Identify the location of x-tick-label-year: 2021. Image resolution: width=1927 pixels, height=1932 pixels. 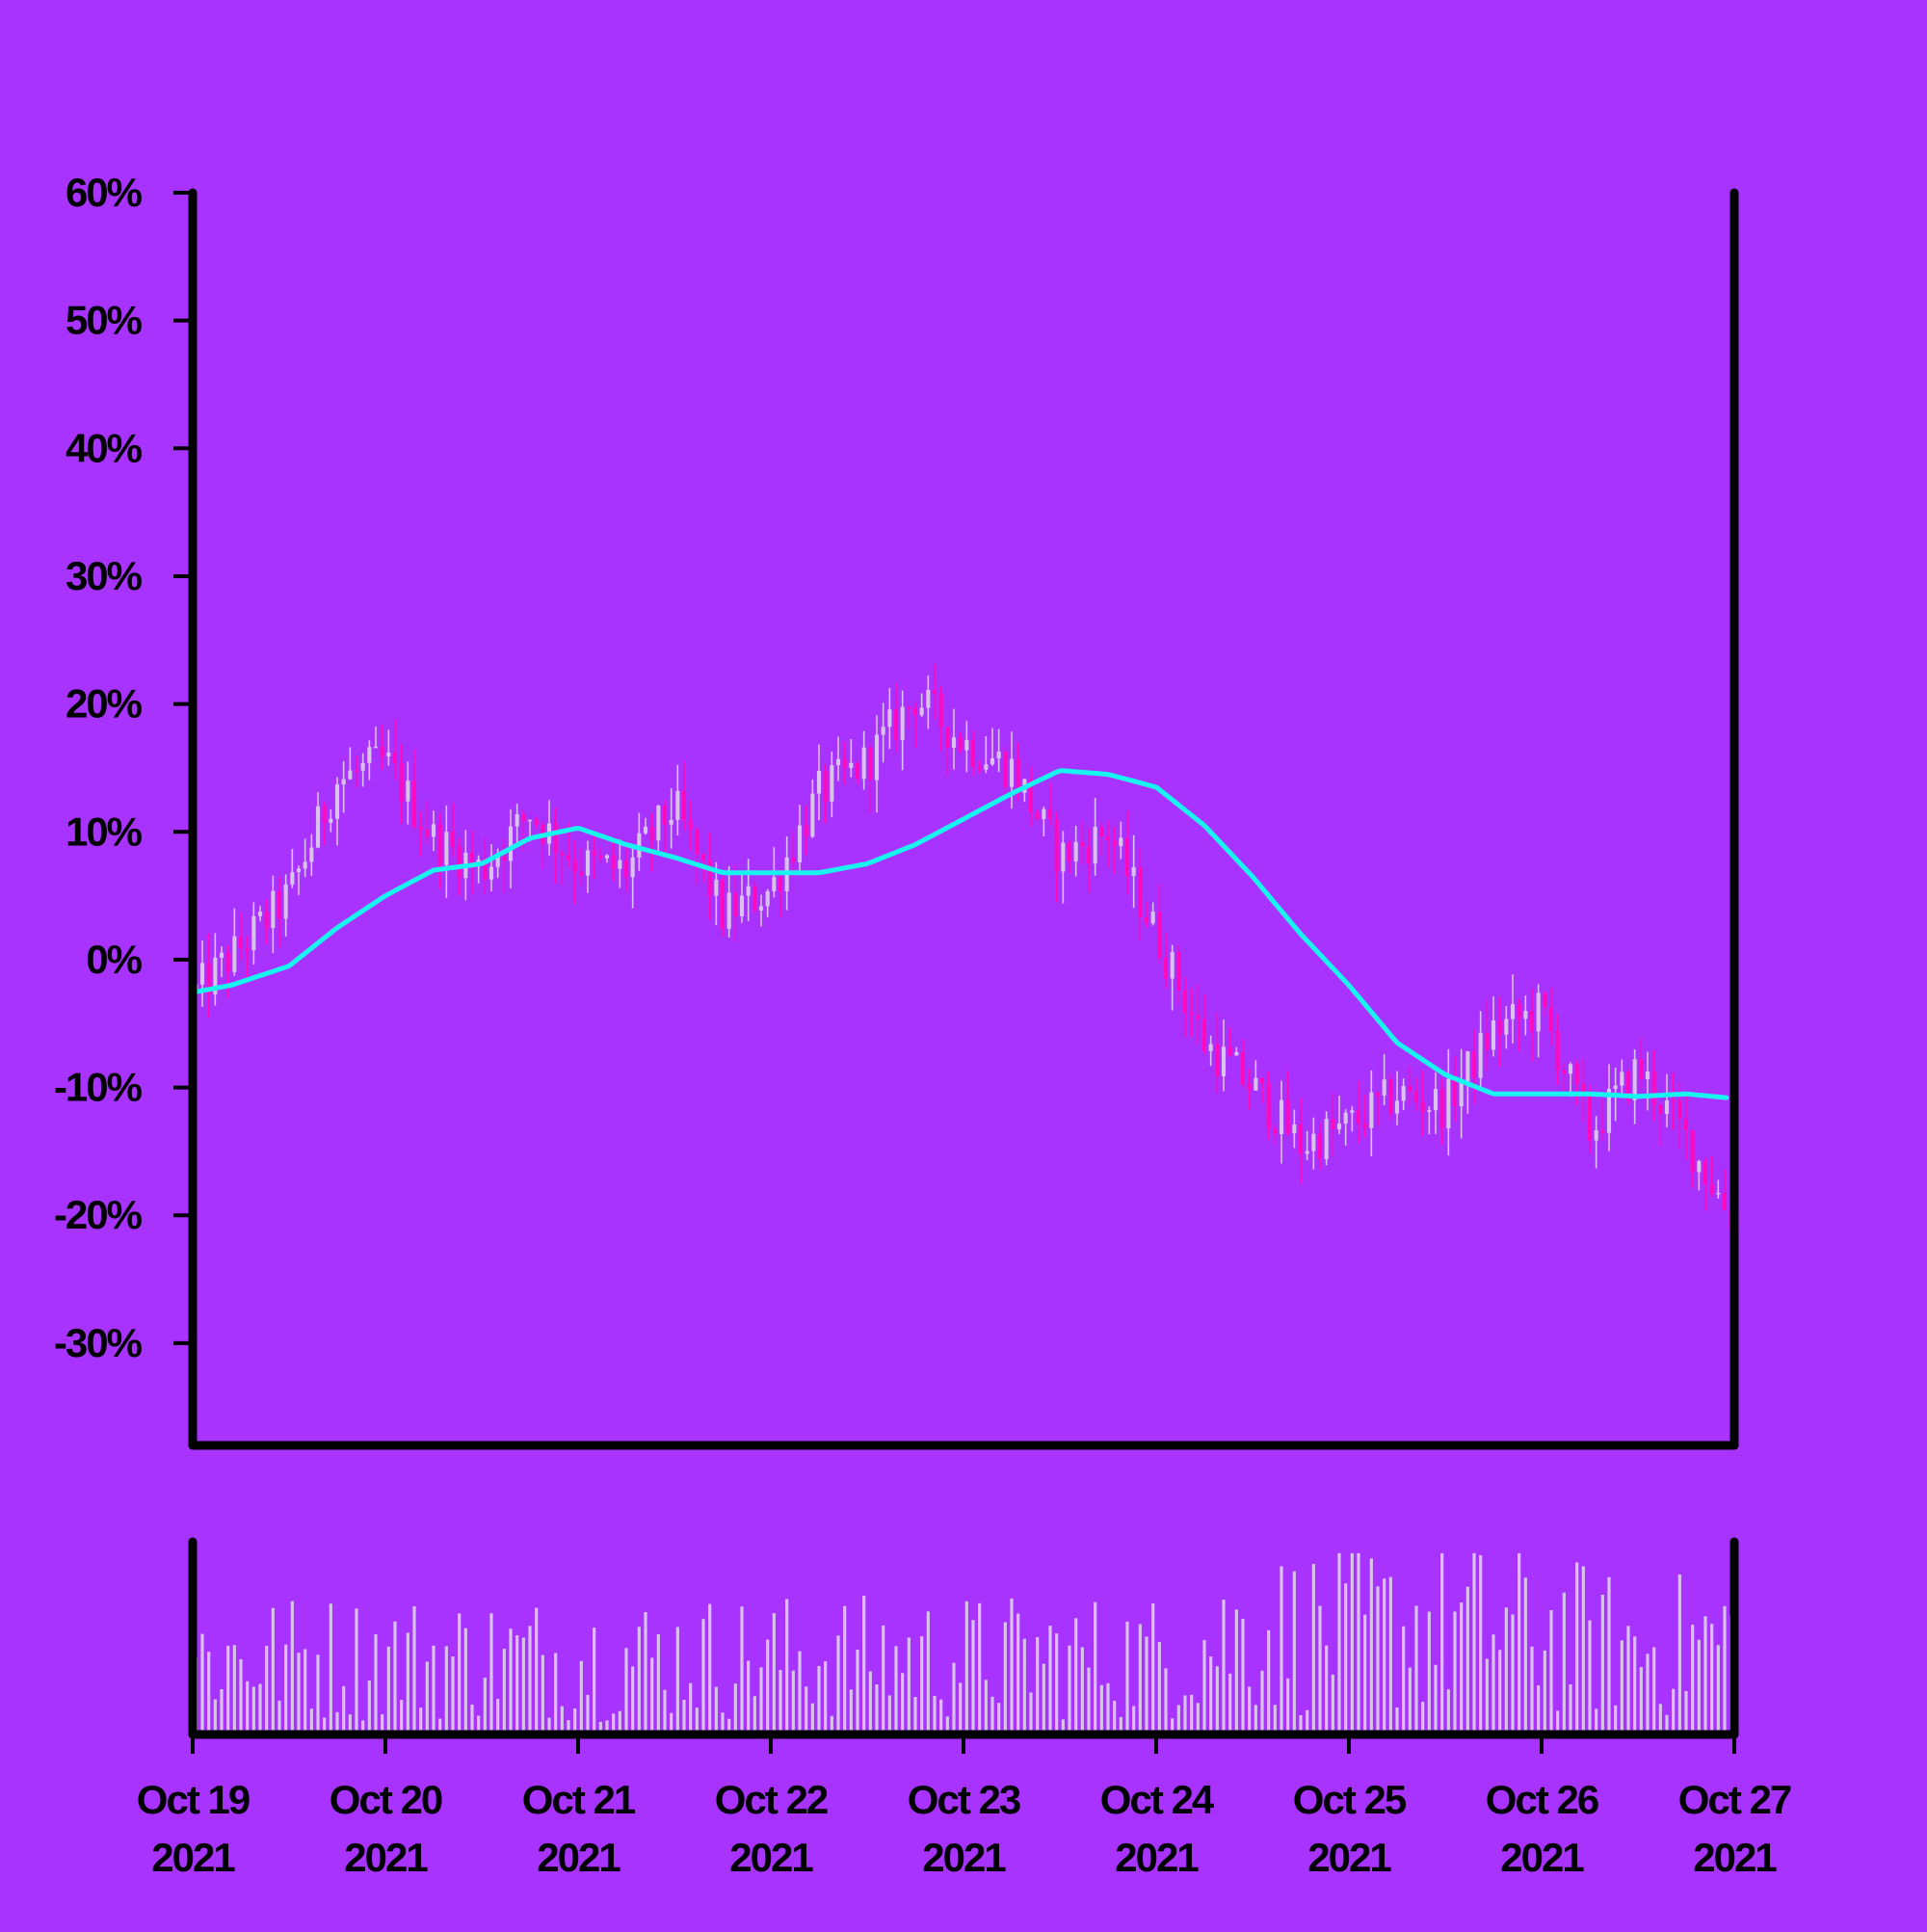
(1157, 1857).